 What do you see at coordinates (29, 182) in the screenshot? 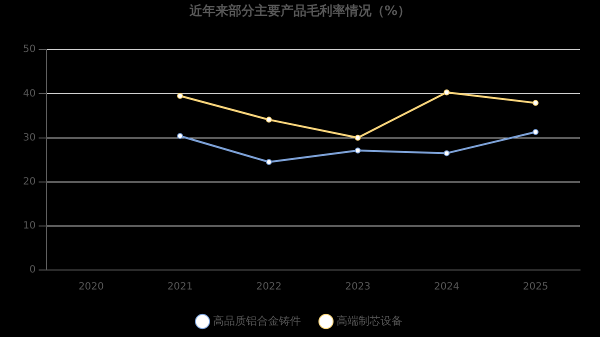
I see `y-tick-label: 20` at bounding box center [29, 182].